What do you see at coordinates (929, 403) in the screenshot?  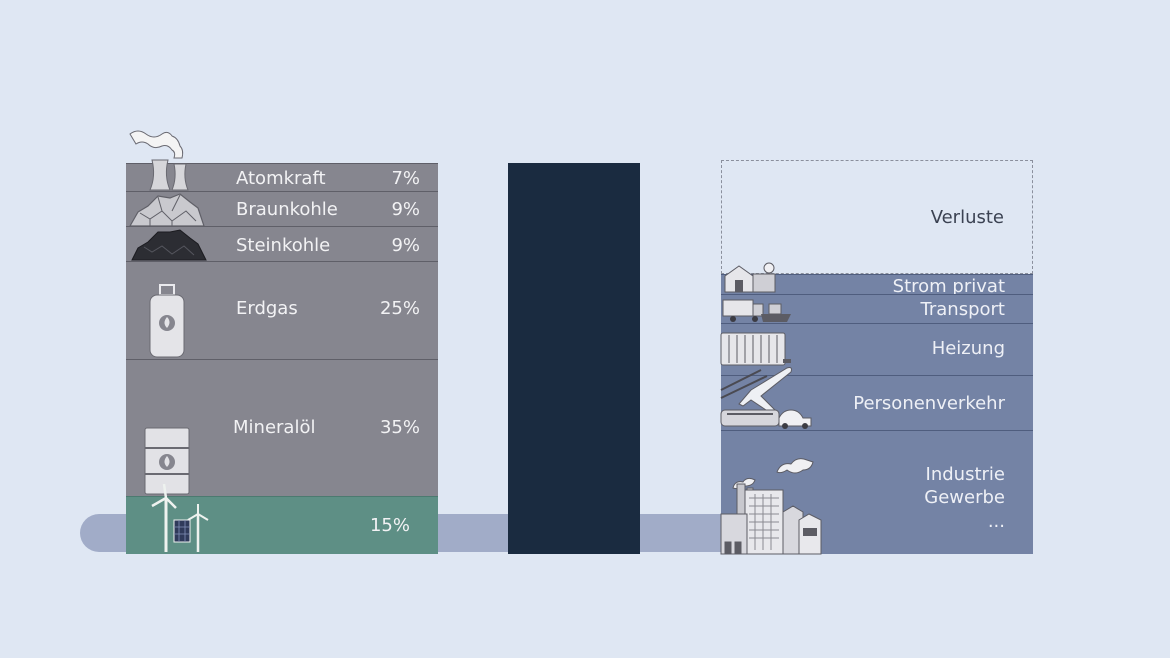 I see `use-label: Personenverkehr` at bounding box center [929, 403].